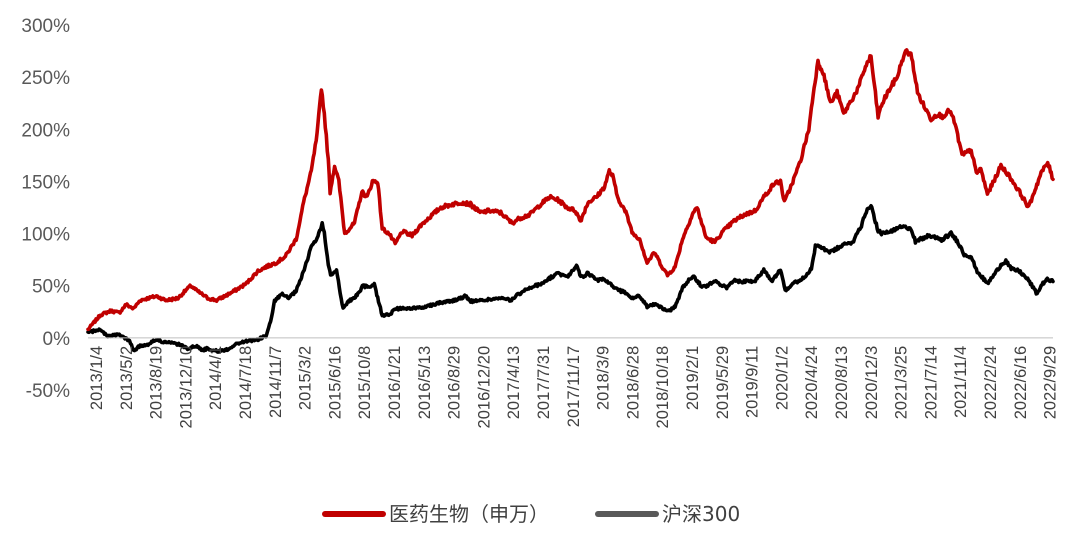 Image resolution: width=1080 pixels, height=548 pixels. What do you see at coordinates (51, 287) in the screenshot?
I see `y-tick-label: 50%` at bounding box center [51, 287].